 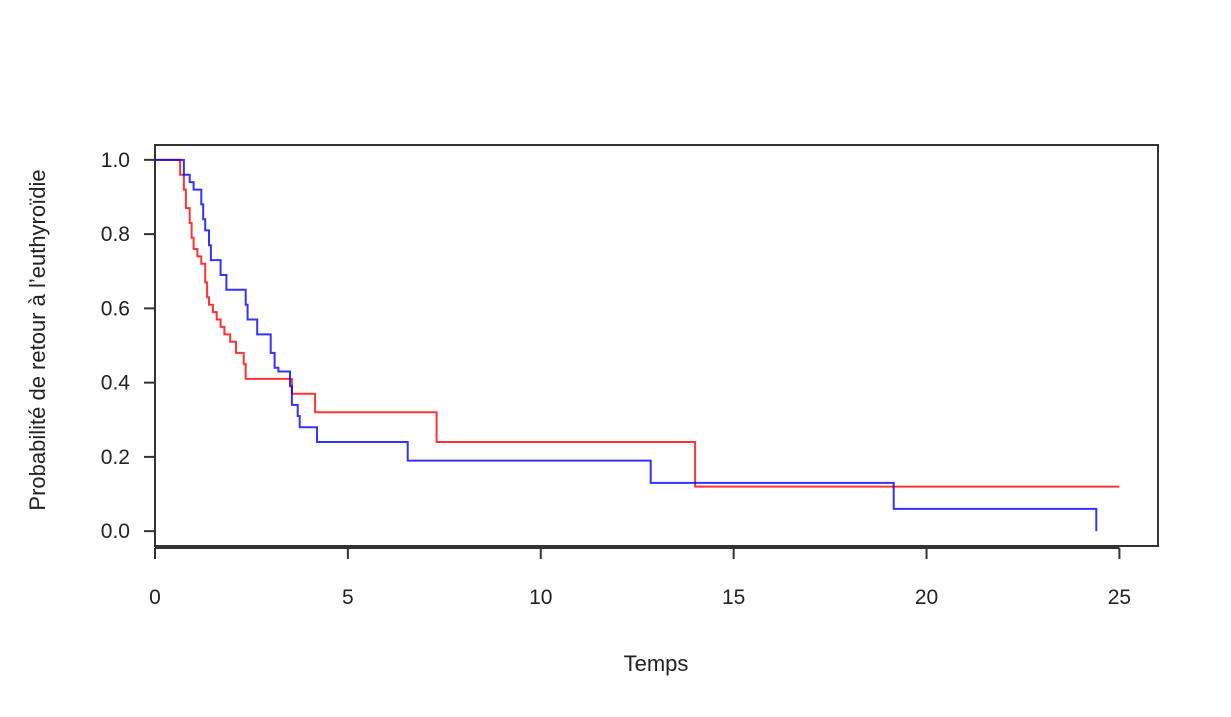 I want to click on y-tick-label: 0.0, so click(x=115, y=531).